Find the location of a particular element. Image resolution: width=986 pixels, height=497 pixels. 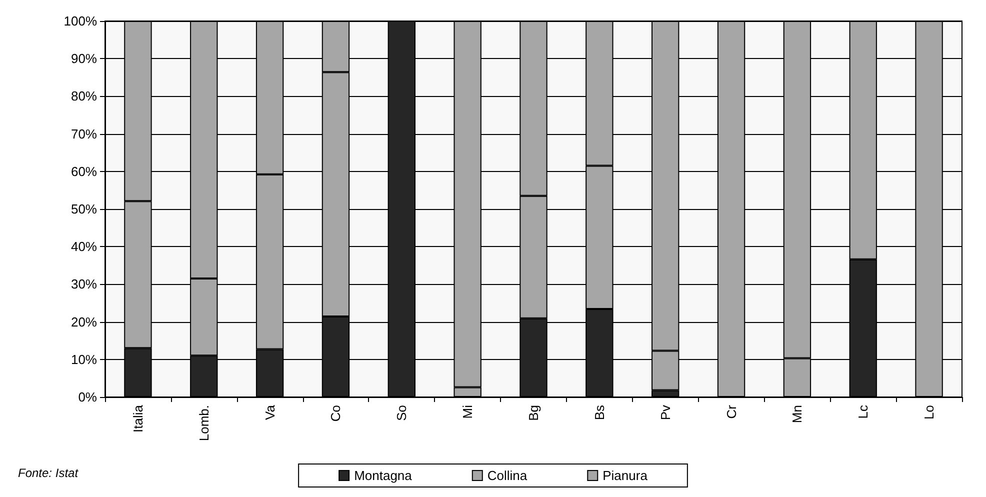

y-tick-label: 50% is located at coordinates (84, 209).